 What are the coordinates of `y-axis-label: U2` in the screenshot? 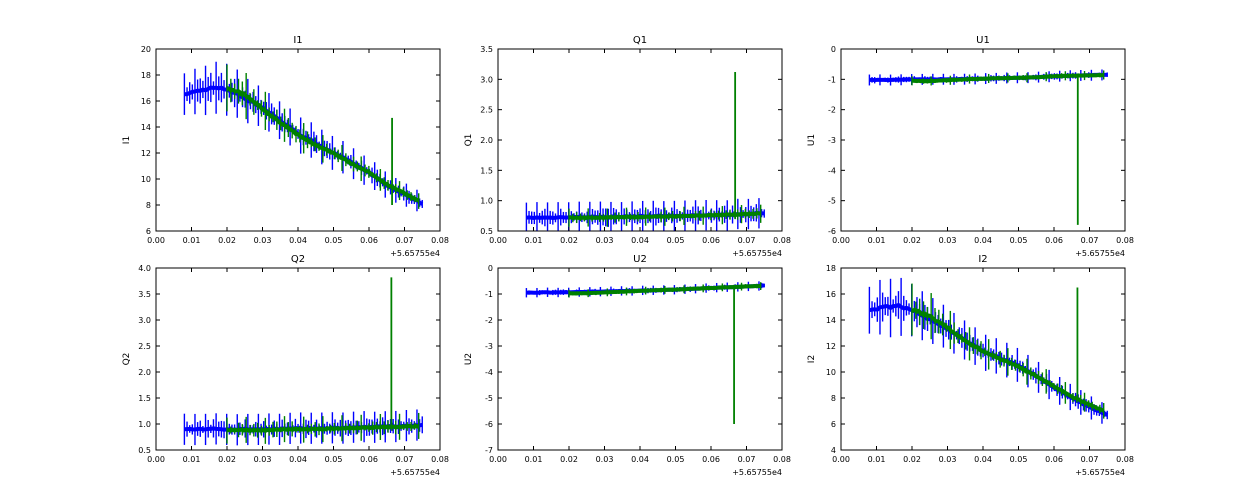 It's located at (469, 359).